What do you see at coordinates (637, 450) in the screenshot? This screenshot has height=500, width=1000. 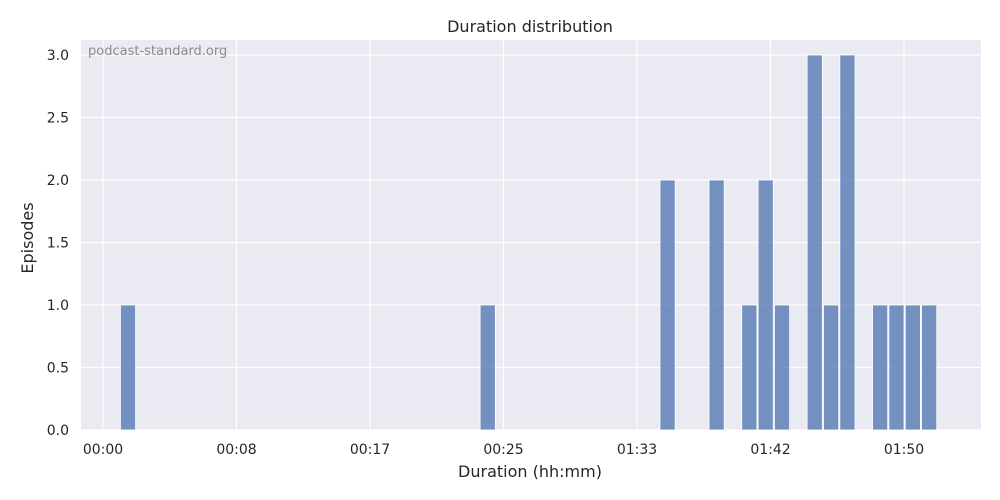 I see `x-tick-label: 01:33` at bounding box center [637, 450].